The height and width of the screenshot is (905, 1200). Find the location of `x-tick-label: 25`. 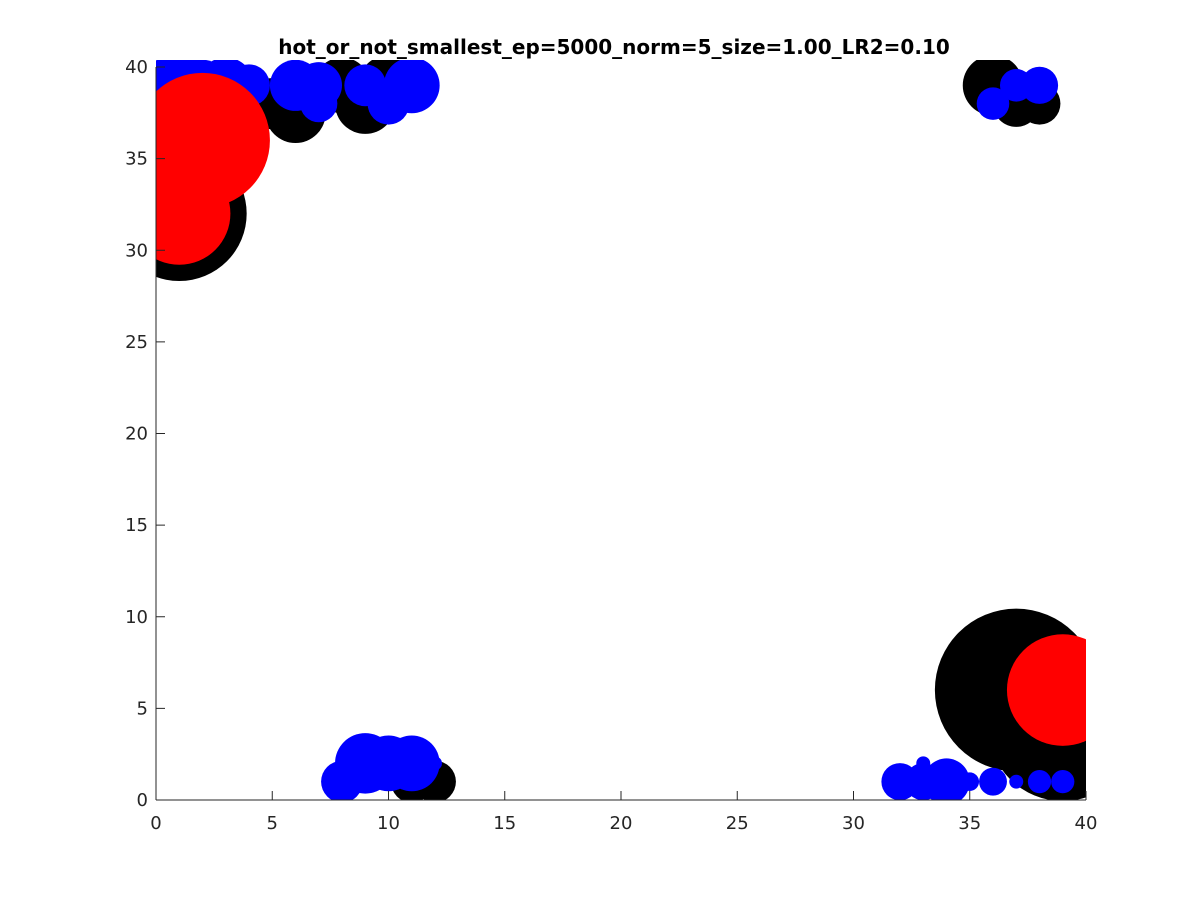

x-tick-label: 25 is located at coordinates (737, 823).